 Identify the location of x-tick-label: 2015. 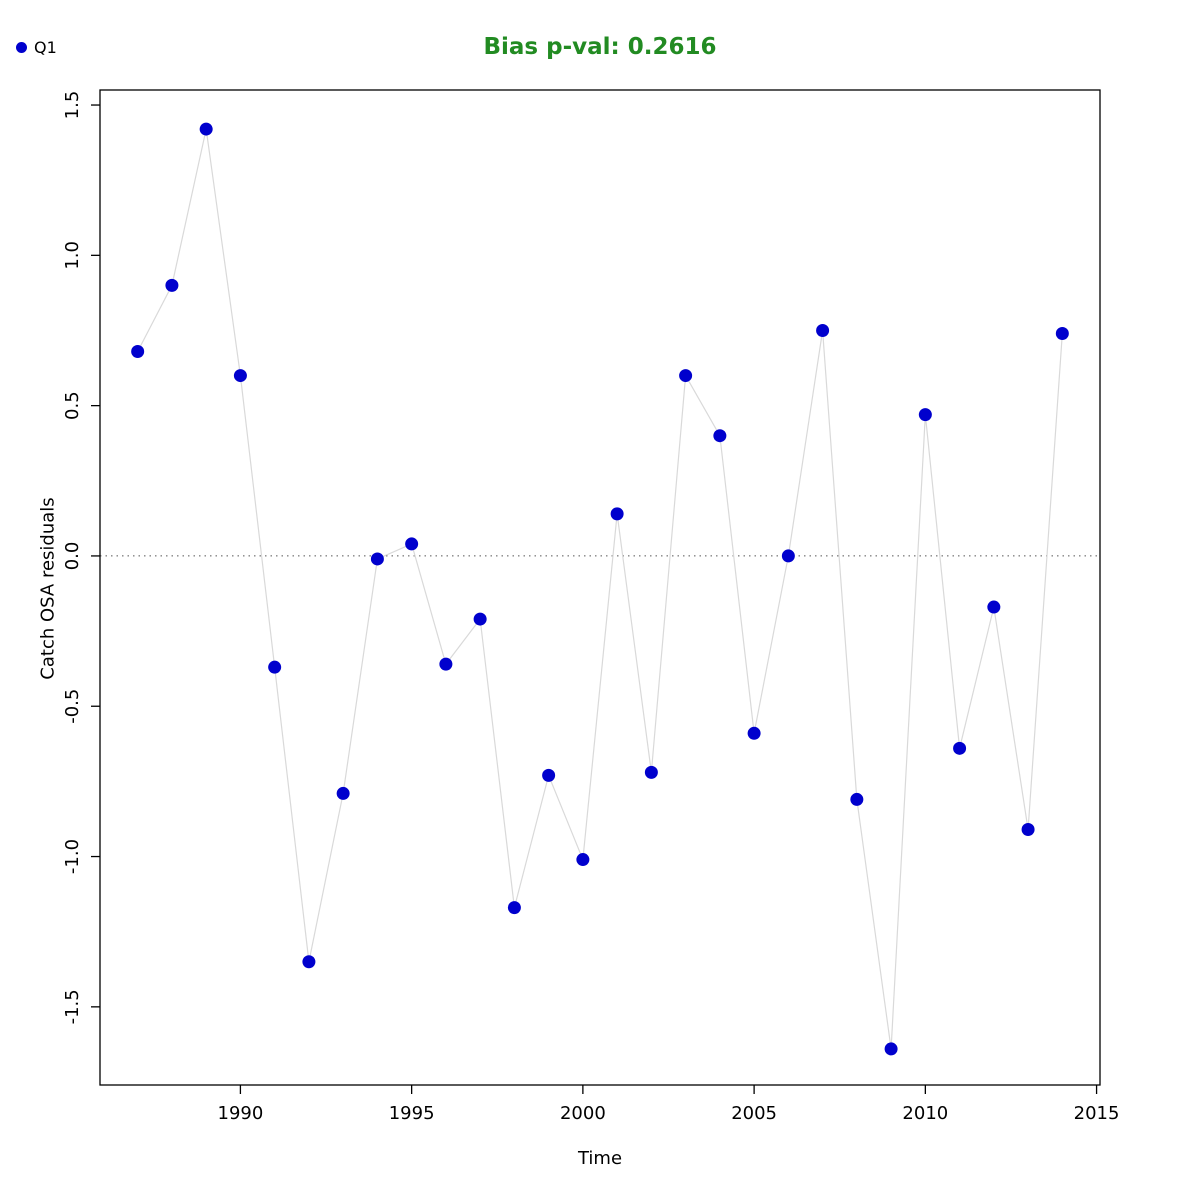
(1097, 1113).